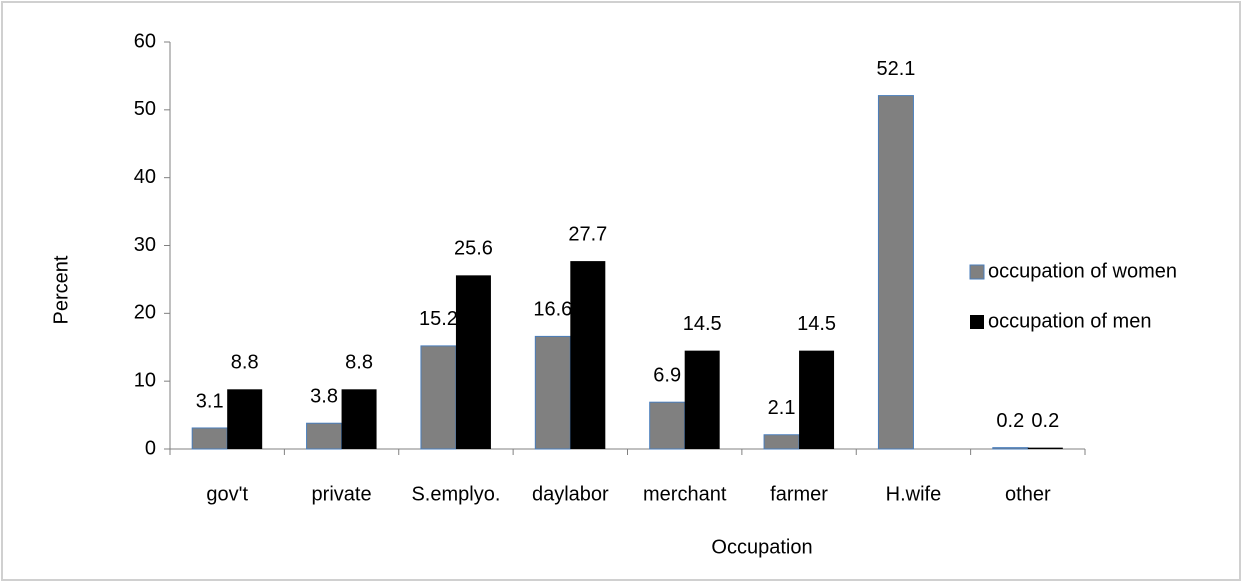 The height and width of the screenshot is (586, 1245). What do you see at coordinates (145, 109) in the screenshot?
I see `y-tick-label: 50` at bounding box center [145, 109].